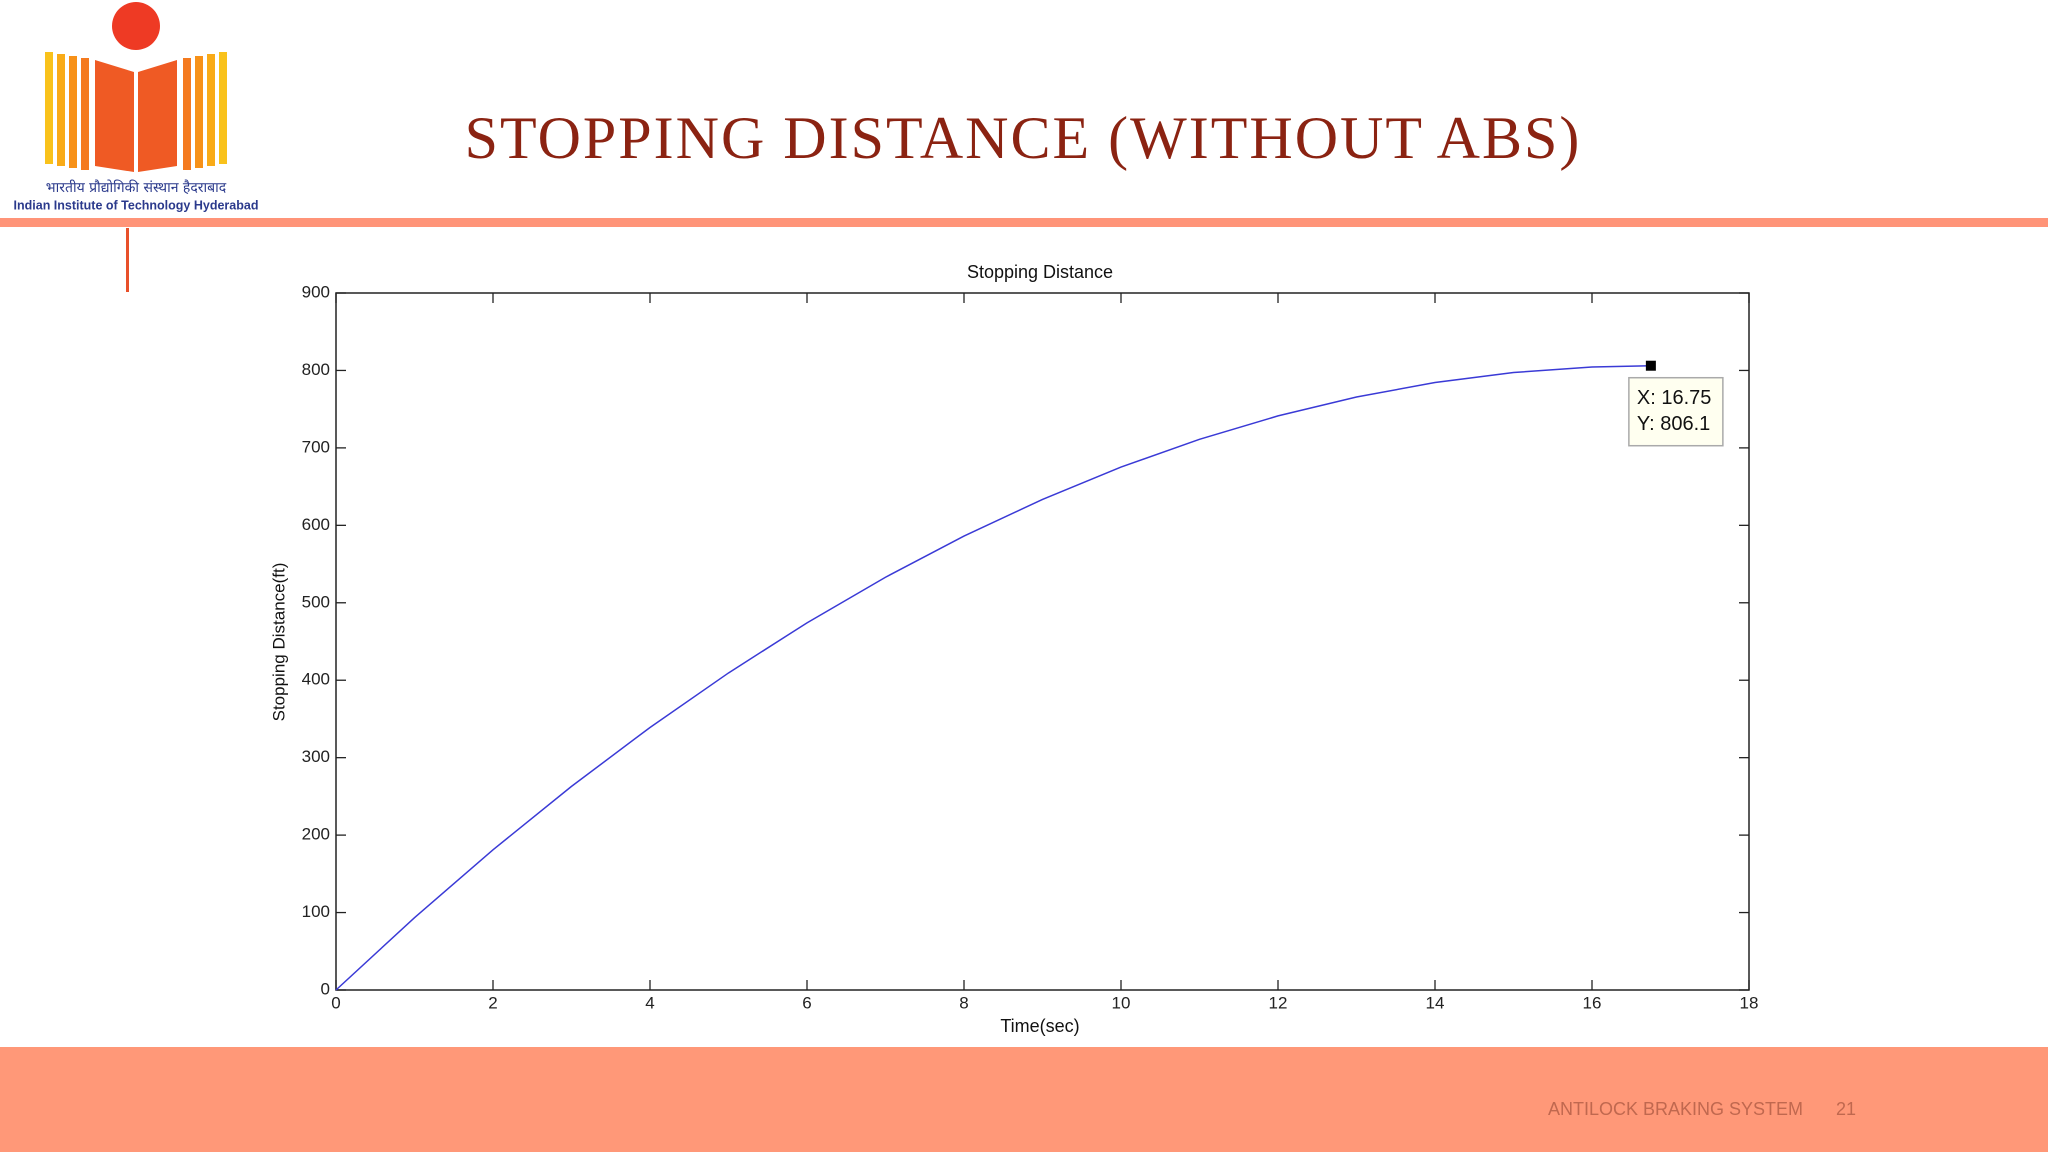 The image size is (2048, 1152). Describe the element at coordinates (1024, 1099) in the screenshot. I see `footer-band` at that location.